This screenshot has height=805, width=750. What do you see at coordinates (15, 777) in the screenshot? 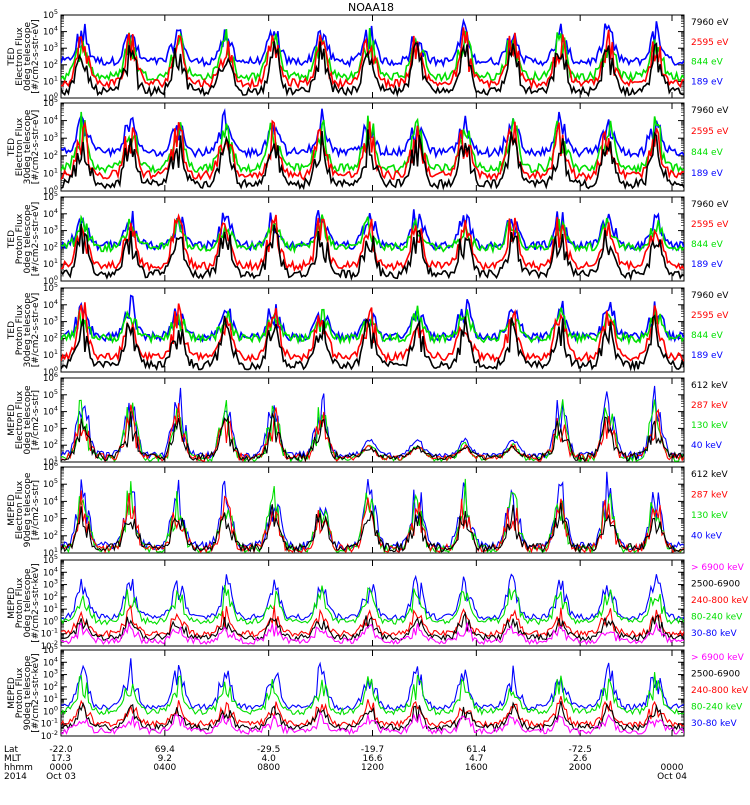
I see `x-row-label: 2014` at bounding box center [15, 777].